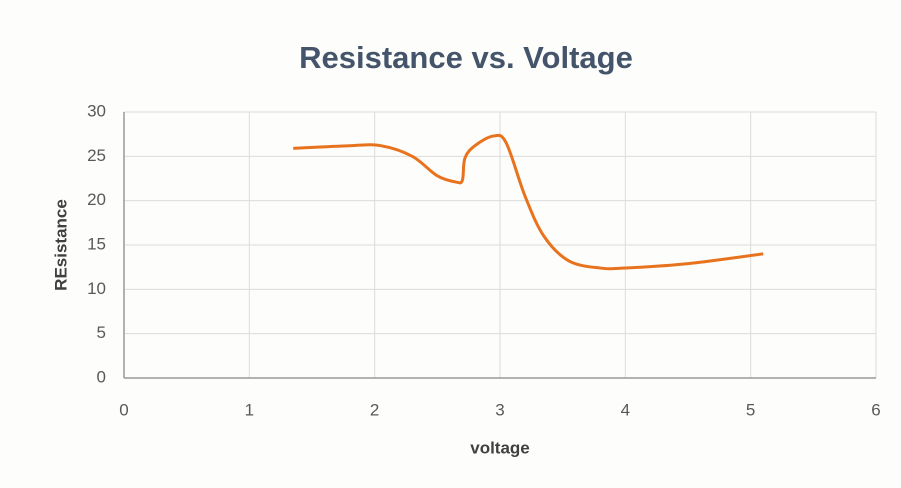 This screenshot has height=488, width=901. What do you see at coordinates (466, 57) in the screenshot?
I see `chart-title: Resistance vs. Voltage` at bounding box center [466, 57].